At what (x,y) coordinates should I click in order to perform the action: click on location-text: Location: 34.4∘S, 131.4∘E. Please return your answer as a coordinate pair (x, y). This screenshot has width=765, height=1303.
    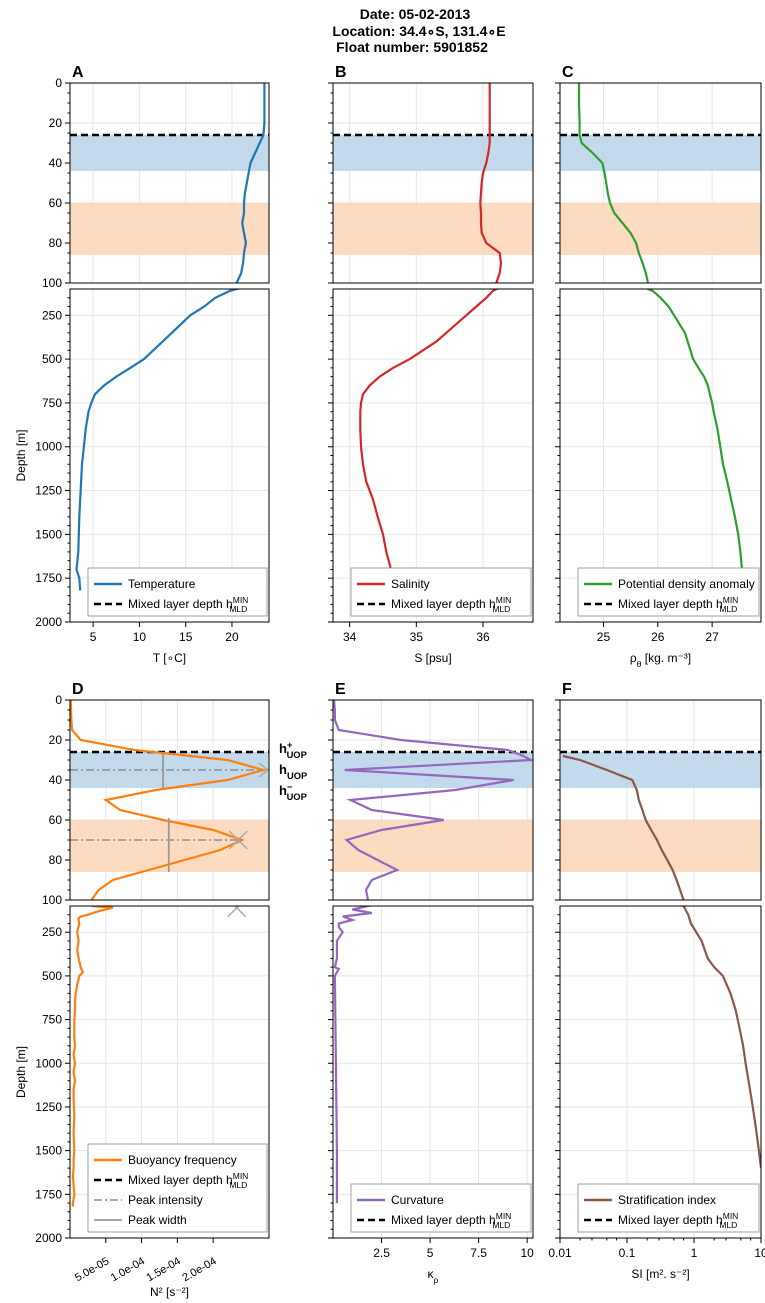
    Looking at the image, I should click on (418, 31).